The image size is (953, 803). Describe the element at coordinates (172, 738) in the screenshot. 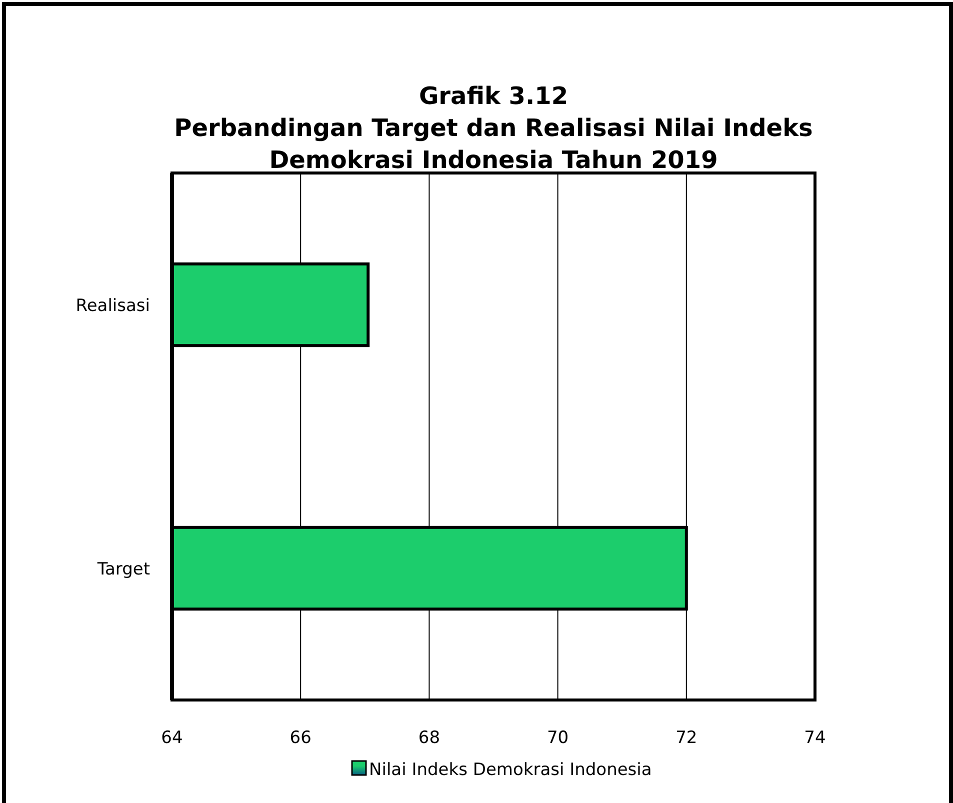

I see `x-tick-label: 64` at that location.